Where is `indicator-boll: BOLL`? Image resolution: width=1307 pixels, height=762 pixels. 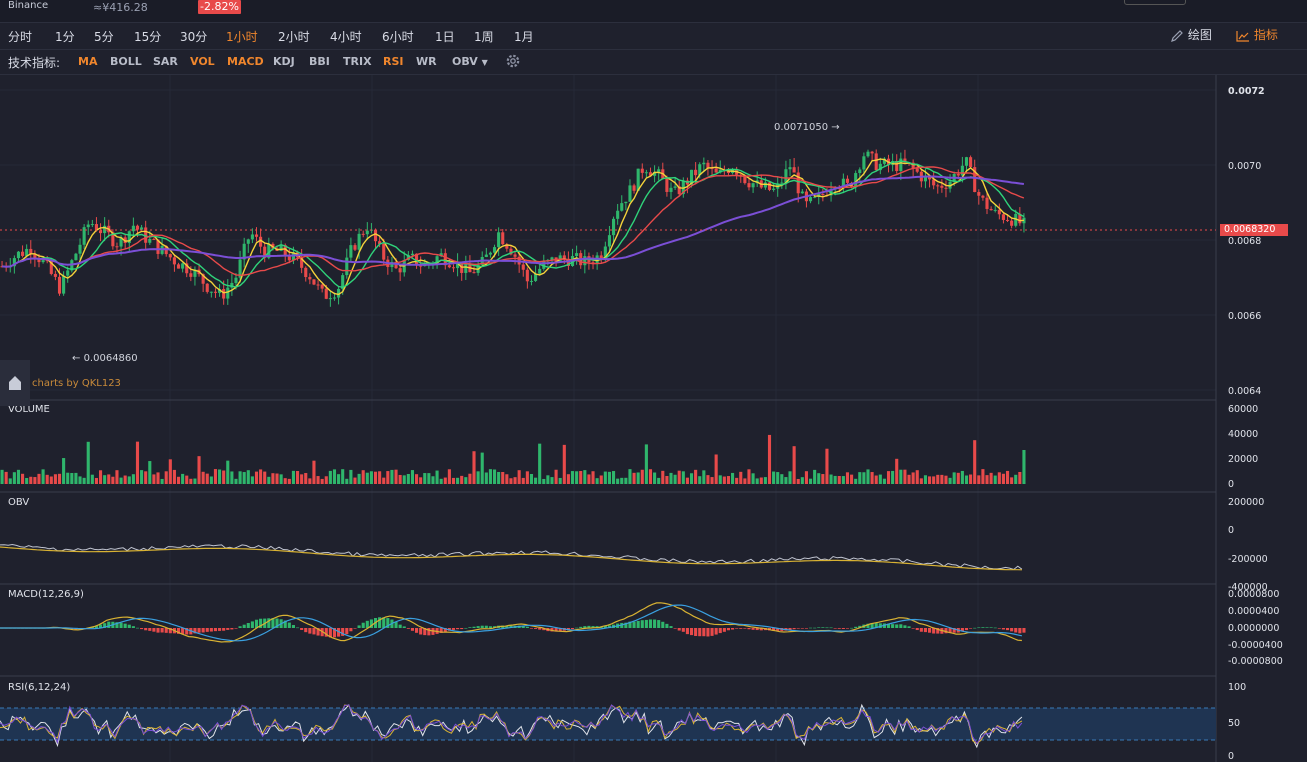
indicator-boll: BOLL is located at coordinates (126, 61).